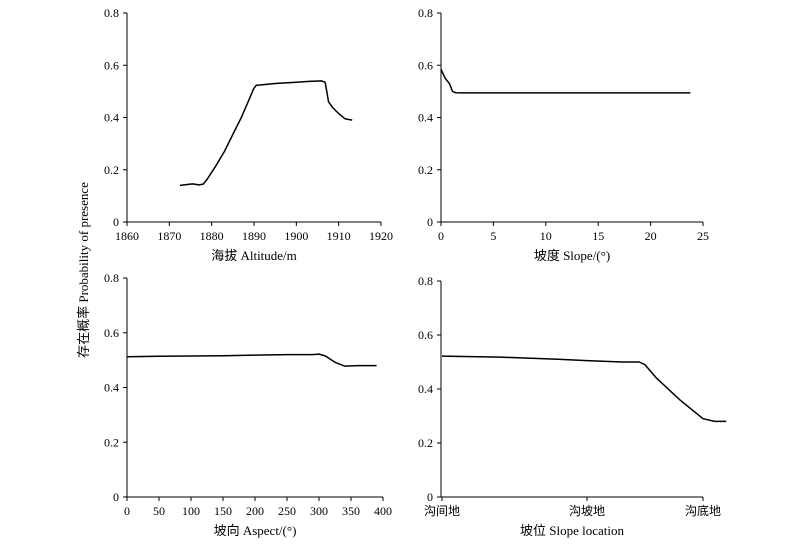 The height and width of the screenshot is (545, 800). What do you see at coordinates (351, 511) in the screenshot?
I see `x-tick-label: 350` at bounding box center [351, 511].